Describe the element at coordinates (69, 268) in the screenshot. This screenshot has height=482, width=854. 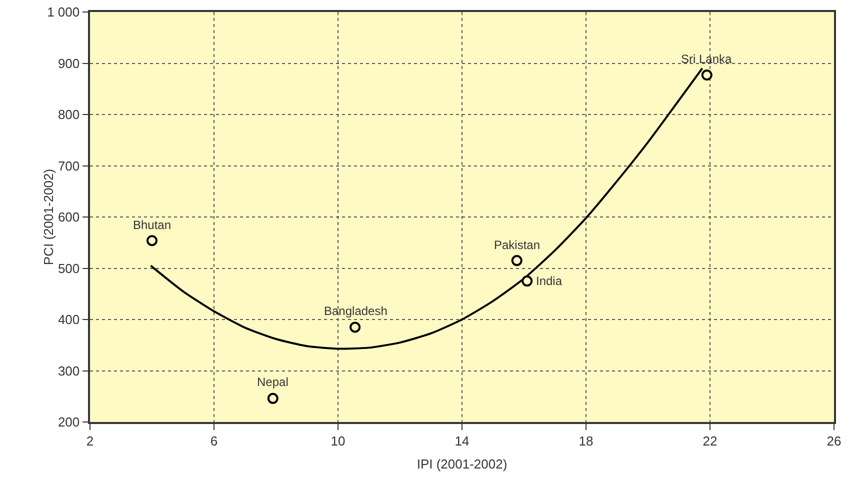
I see `y-tick-label: 500` at that location.